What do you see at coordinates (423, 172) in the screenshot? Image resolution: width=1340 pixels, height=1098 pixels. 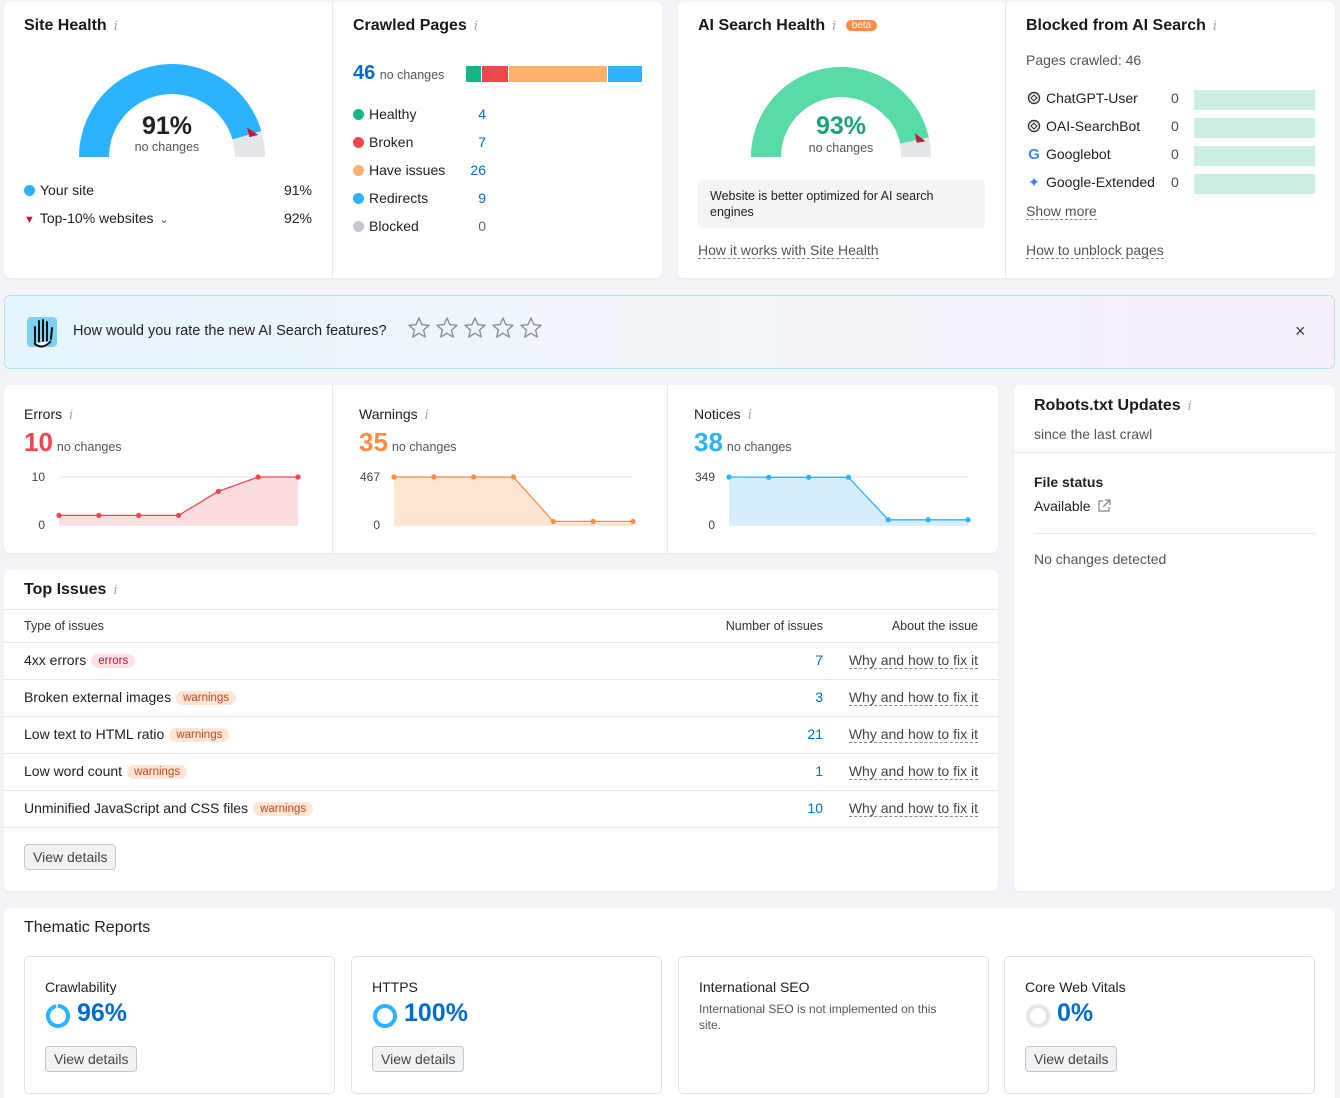 I see `crawled-item: Have issues 26` at bounding box center [423, 172].